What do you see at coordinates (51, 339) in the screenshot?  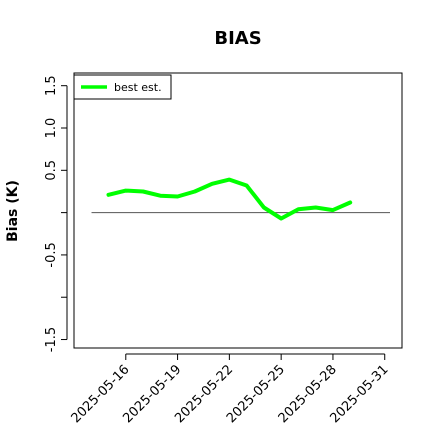 I see `y-tick-label: -1.5` at bounding box center [51, 339].